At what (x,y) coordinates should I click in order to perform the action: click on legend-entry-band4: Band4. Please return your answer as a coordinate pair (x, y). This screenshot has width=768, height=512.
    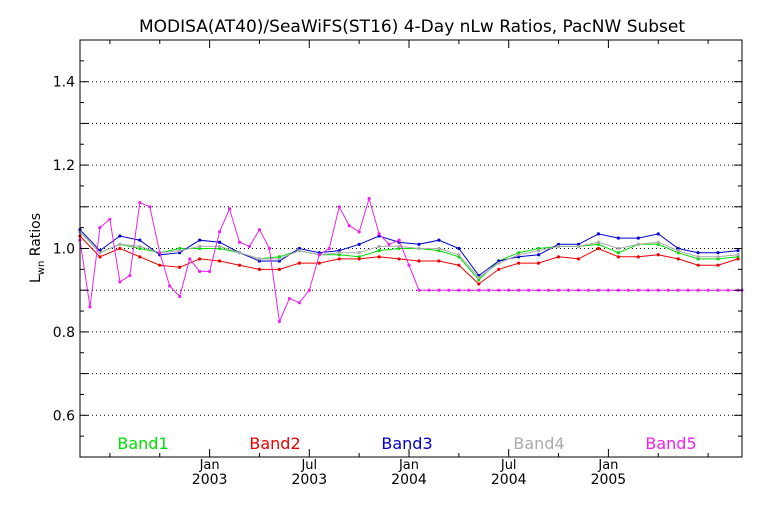
    Looking at the image, I should click on (538, 443).